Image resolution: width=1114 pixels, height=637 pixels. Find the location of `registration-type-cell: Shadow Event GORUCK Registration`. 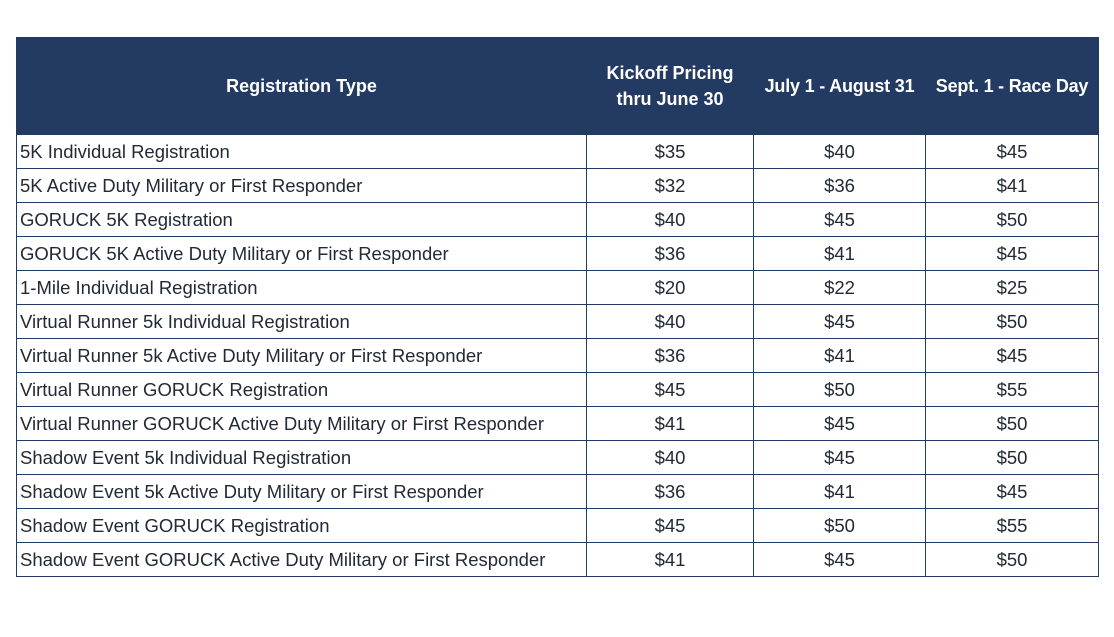

registration-type-cell: Shadow Event GORUCK Registration is located at coordinates (301, 525).